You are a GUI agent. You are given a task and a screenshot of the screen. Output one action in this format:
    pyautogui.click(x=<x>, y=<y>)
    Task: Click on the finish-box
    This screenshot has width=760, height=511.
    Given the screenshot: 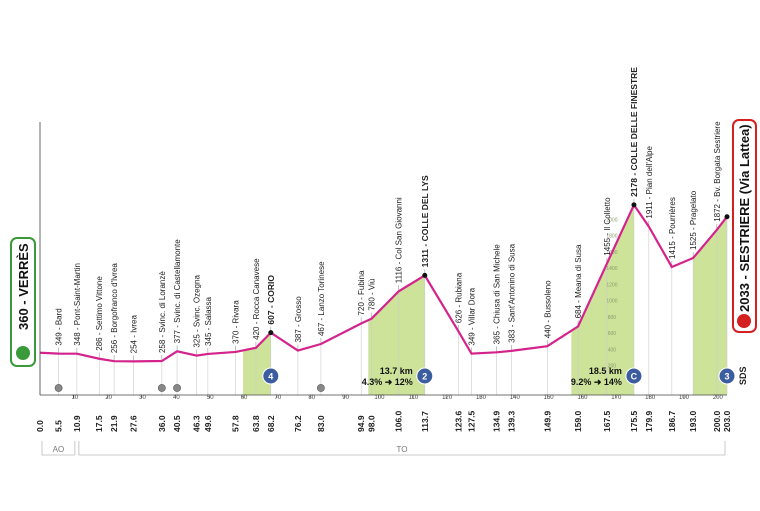 What is the action you would take?
    pyautogui.click(x=744, y=226)
    